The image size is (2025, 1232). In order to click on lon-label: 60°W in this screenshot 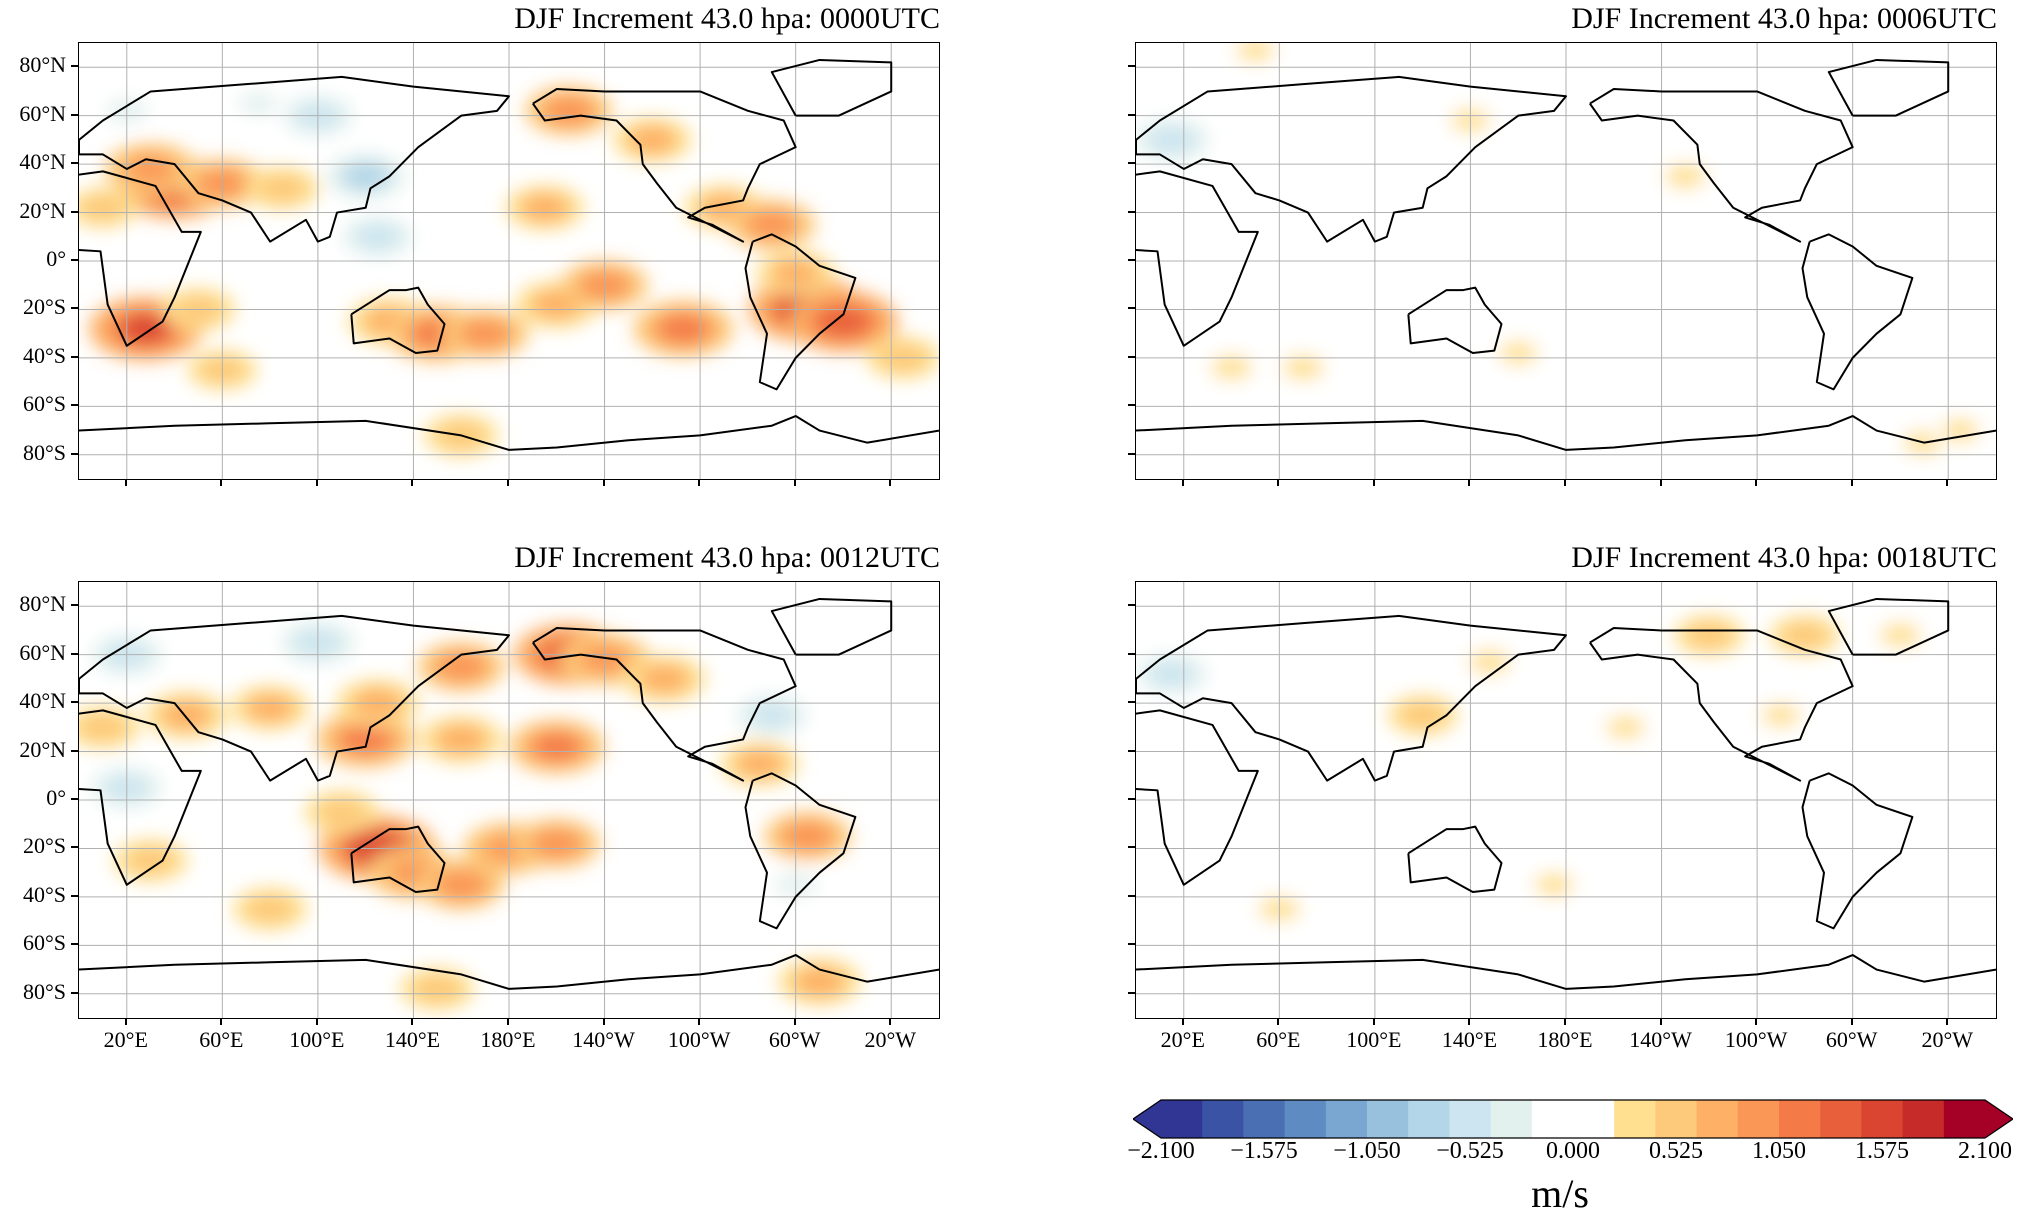, I will do `click(1851, 1039)`.